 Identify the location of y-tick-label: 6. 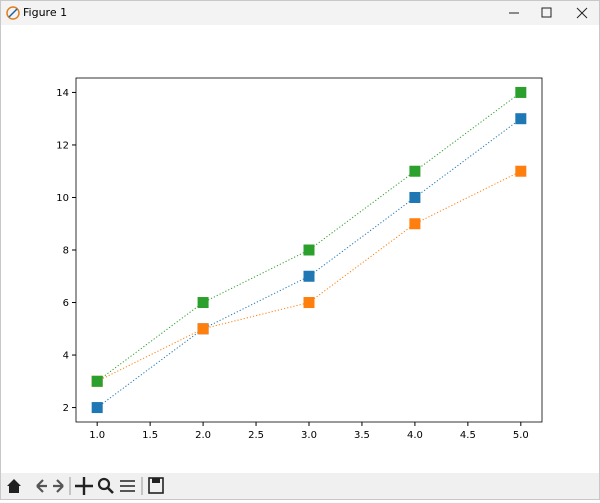
(66, 303).